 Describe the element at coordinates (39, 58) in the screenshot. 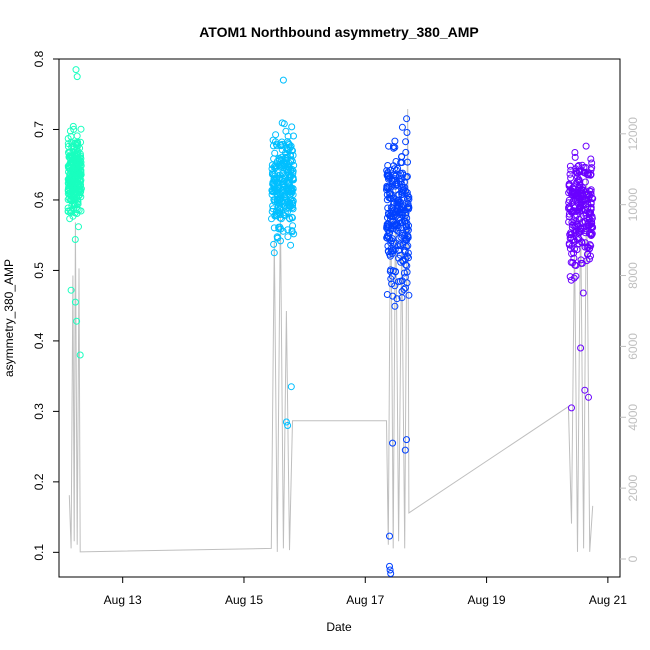

I see `y-tick-label: 0.8` at that location.